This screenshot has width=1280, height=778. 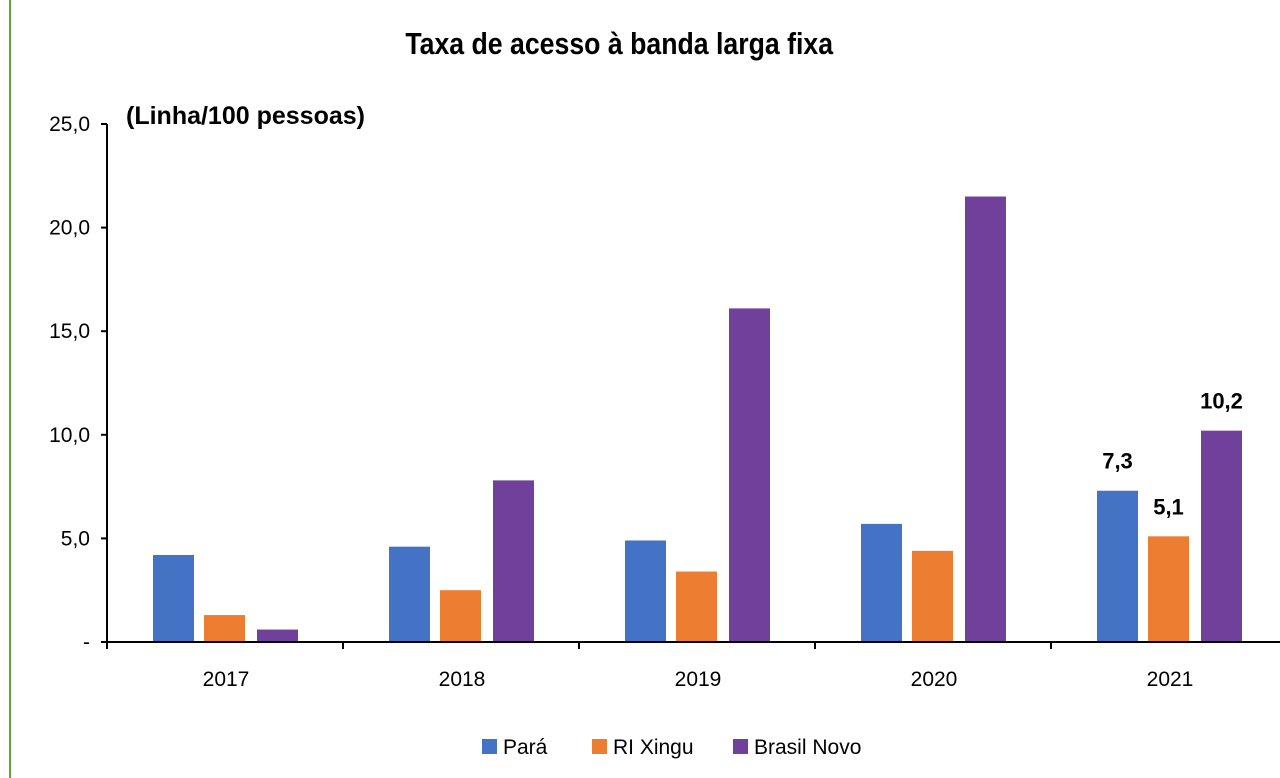 I want to click on bar-brasil-novo-2018, so click(x=513, y=561).